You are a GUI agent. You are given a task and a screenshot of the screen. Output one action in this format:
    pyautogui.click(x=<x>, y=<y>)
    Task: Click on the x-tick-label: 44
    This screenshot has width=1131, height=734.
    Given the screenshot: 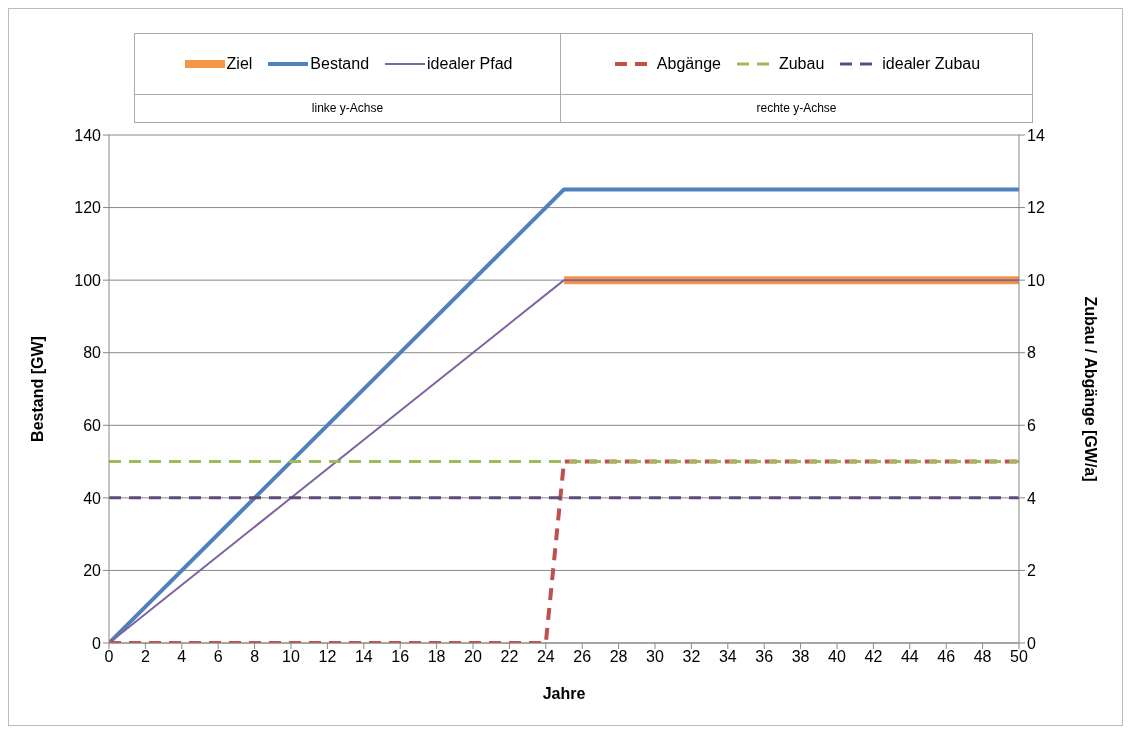 What is the action you would take?
    pyautogui.click(x=909, y=657)
    